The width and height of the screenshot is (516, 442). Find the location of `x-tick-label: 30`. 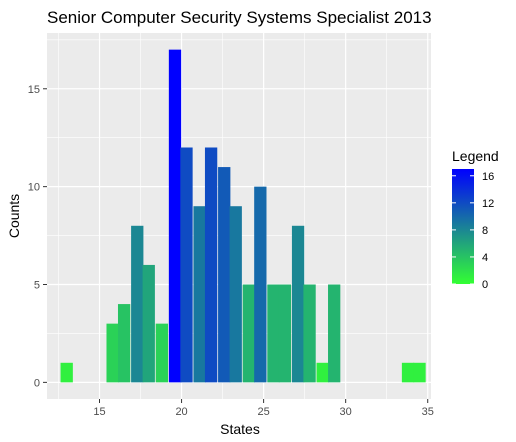

x-tick-label: 30 is located at coordinates (346, 412).